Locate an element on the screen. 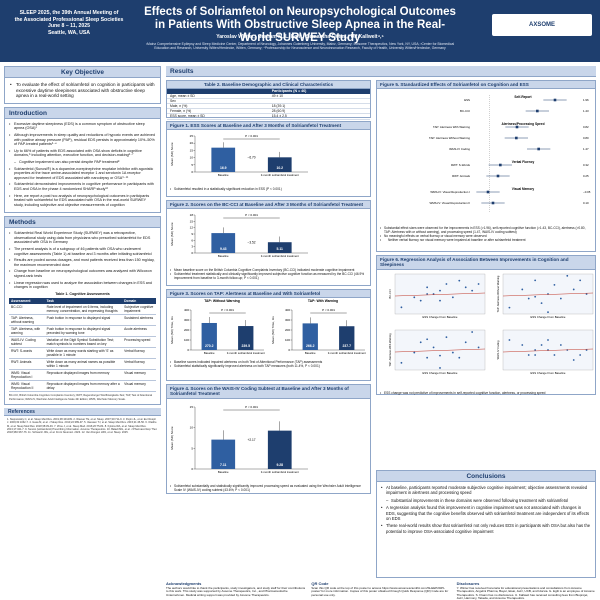 Image resolution: width=600 pixels, height=600 pixels. table-cell: BC-CCI is located at coordinates (27, 310).